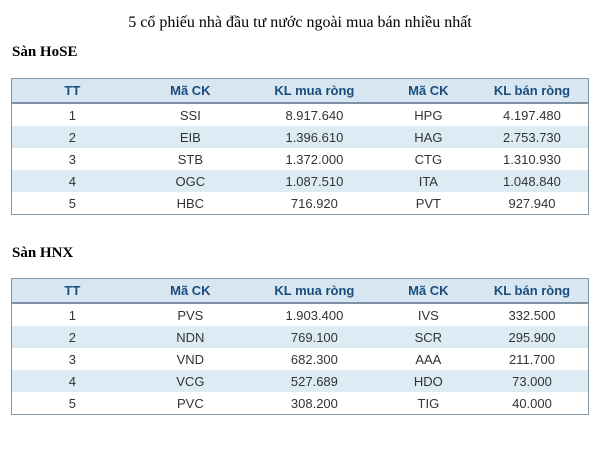 This screenshot has width=600, height=452. What do you see at coordinates (314, 159) in the screenshot?
I see `cell-buy-volume: 1.372.000` at bounding box center [314, 159].